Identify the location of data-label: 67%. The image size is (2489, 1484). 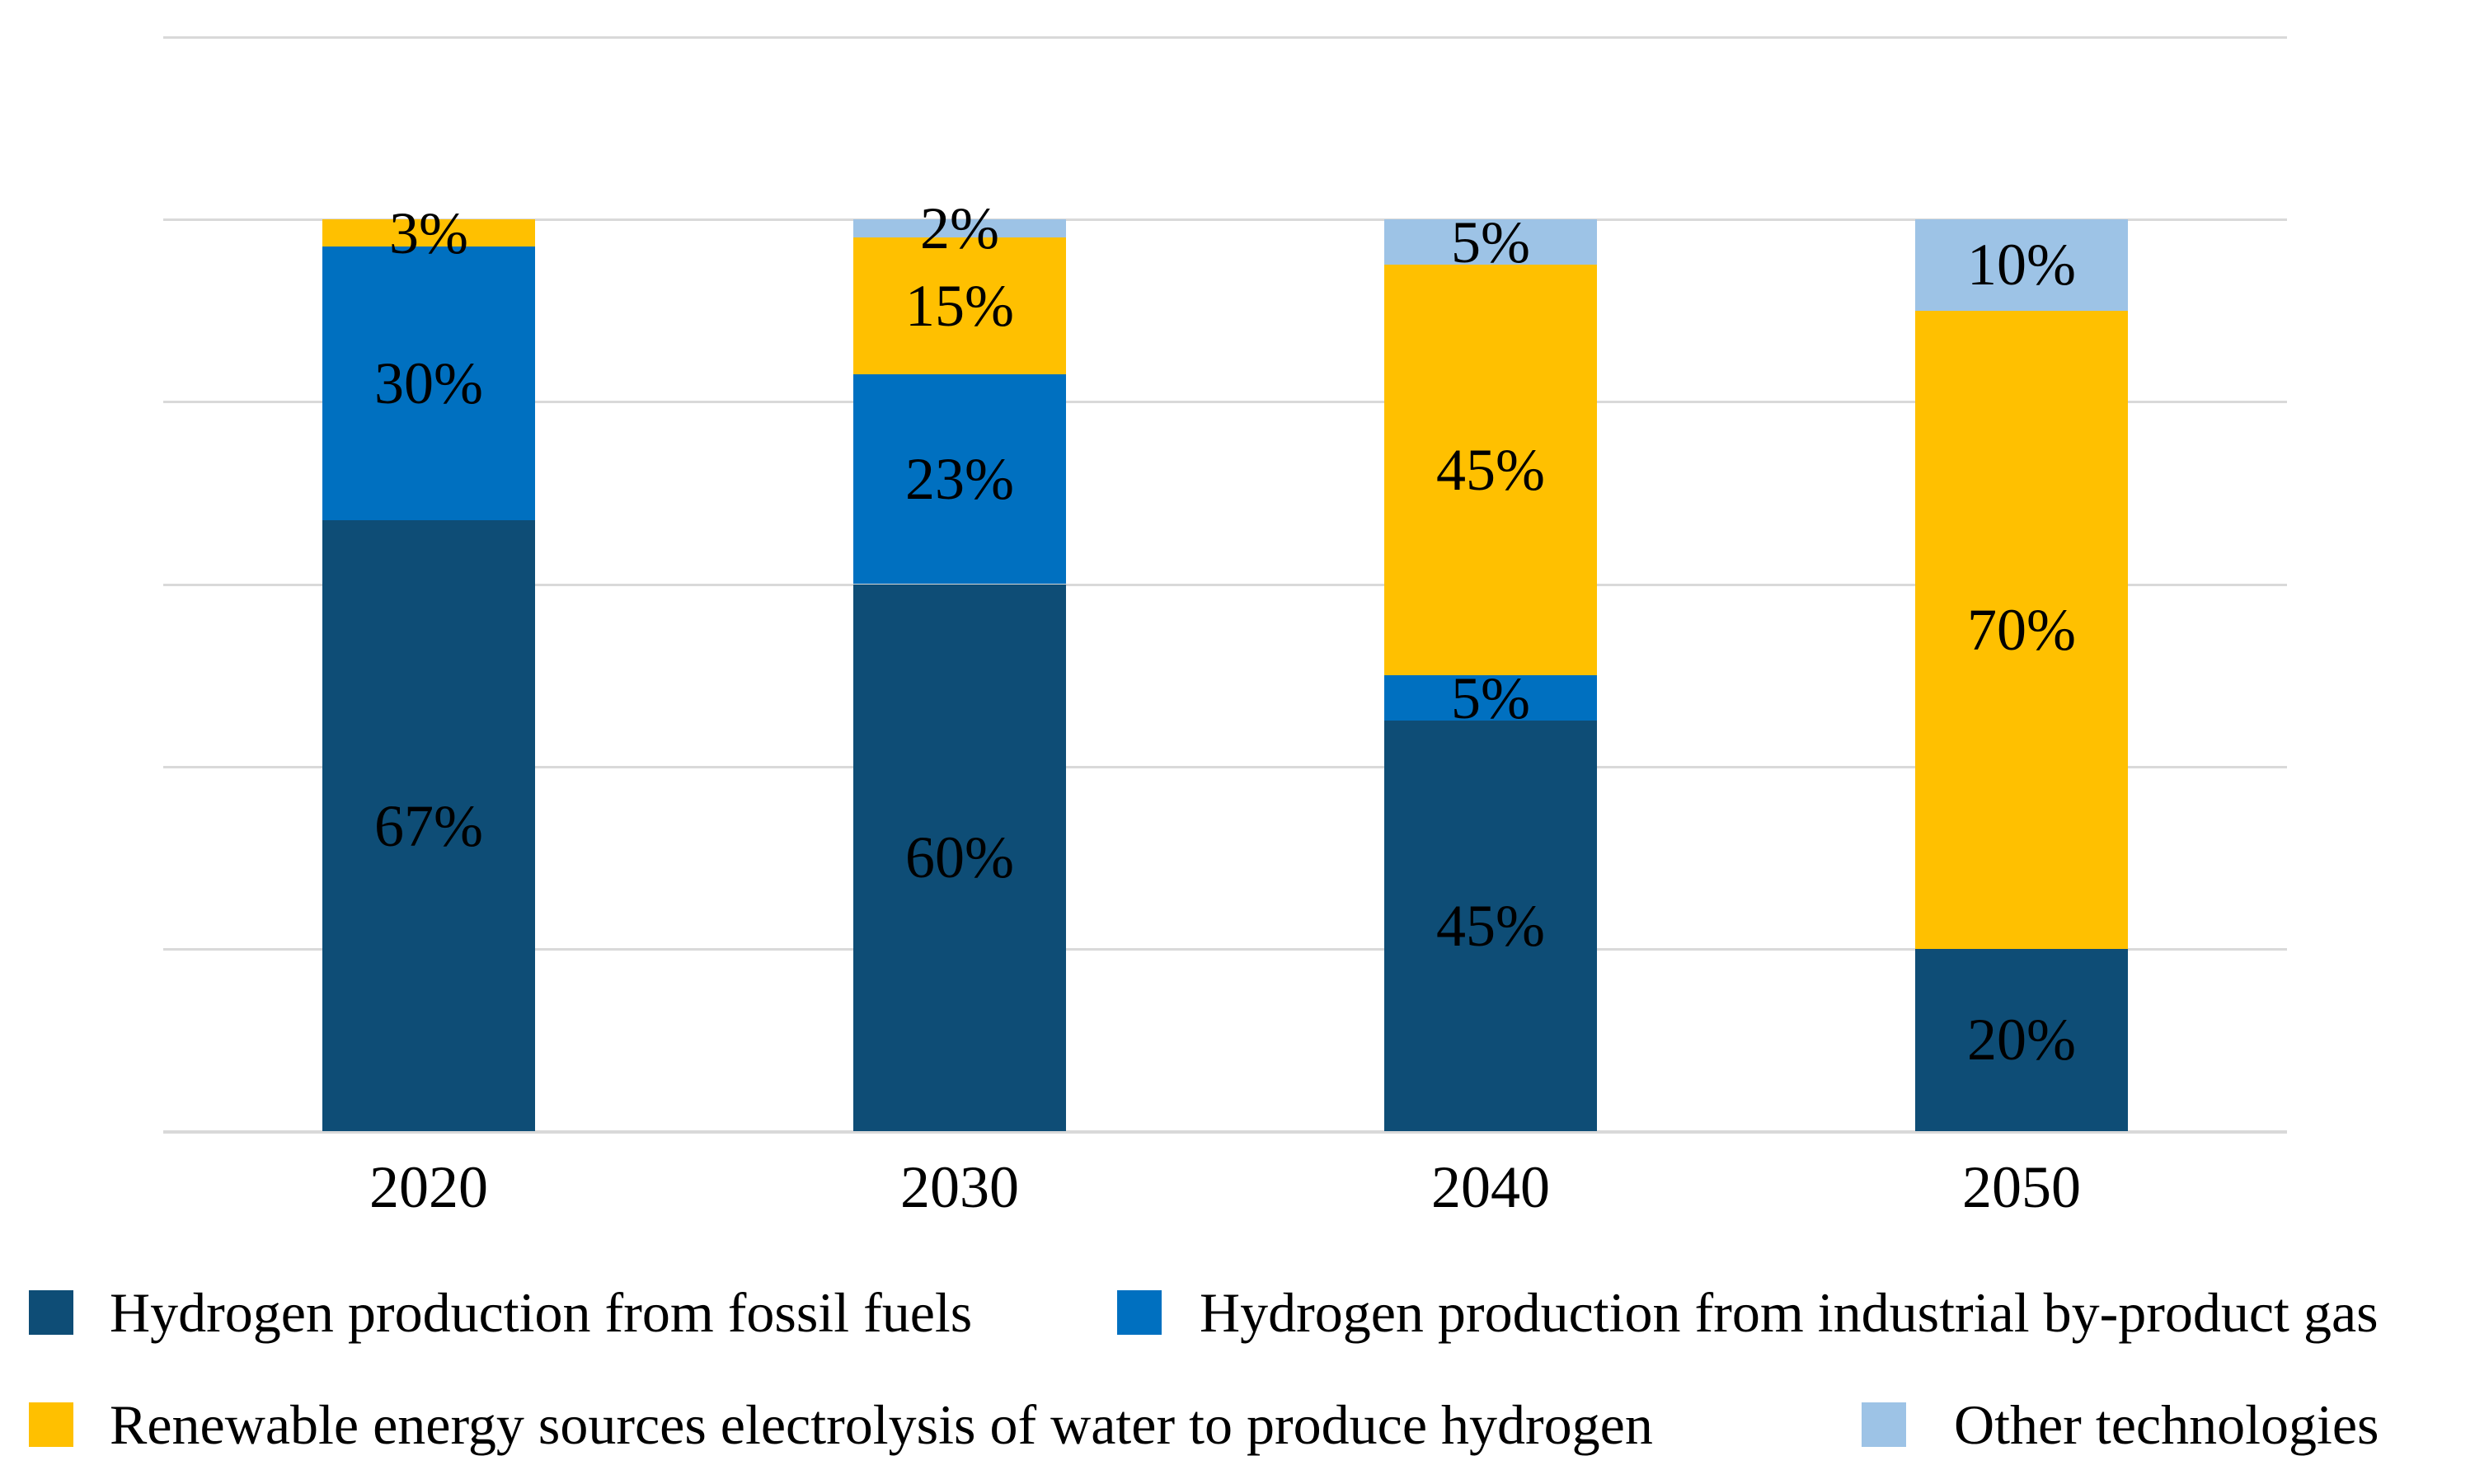
(428, 825).